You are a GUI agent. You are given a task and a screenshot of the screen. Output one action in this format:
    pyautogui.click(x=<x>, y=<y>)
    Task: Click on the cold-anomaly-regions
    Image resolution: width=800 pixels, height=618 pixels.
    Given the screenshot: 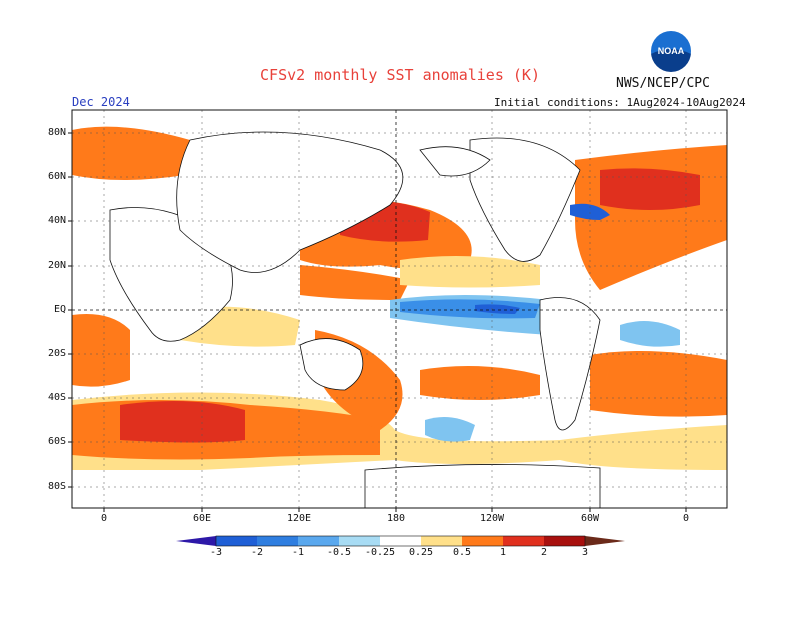 What is the action you would take?
    pyautogui.click(x=535, y=322)
    